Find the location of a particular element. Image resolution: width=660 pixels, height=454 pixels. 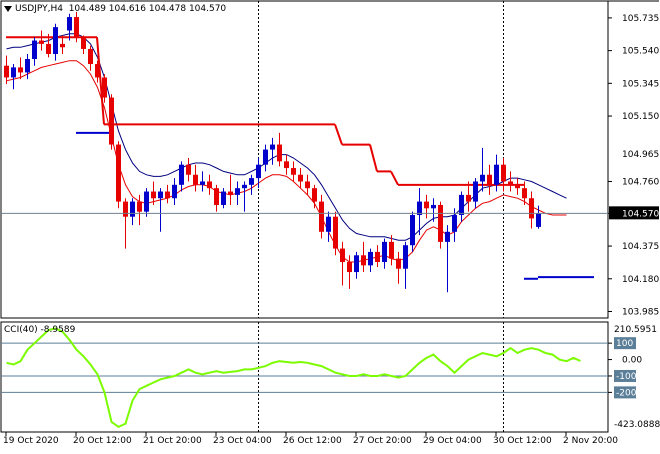

time-tick-label: 29 Oct 04:00 is located at coordinates (452, 441).